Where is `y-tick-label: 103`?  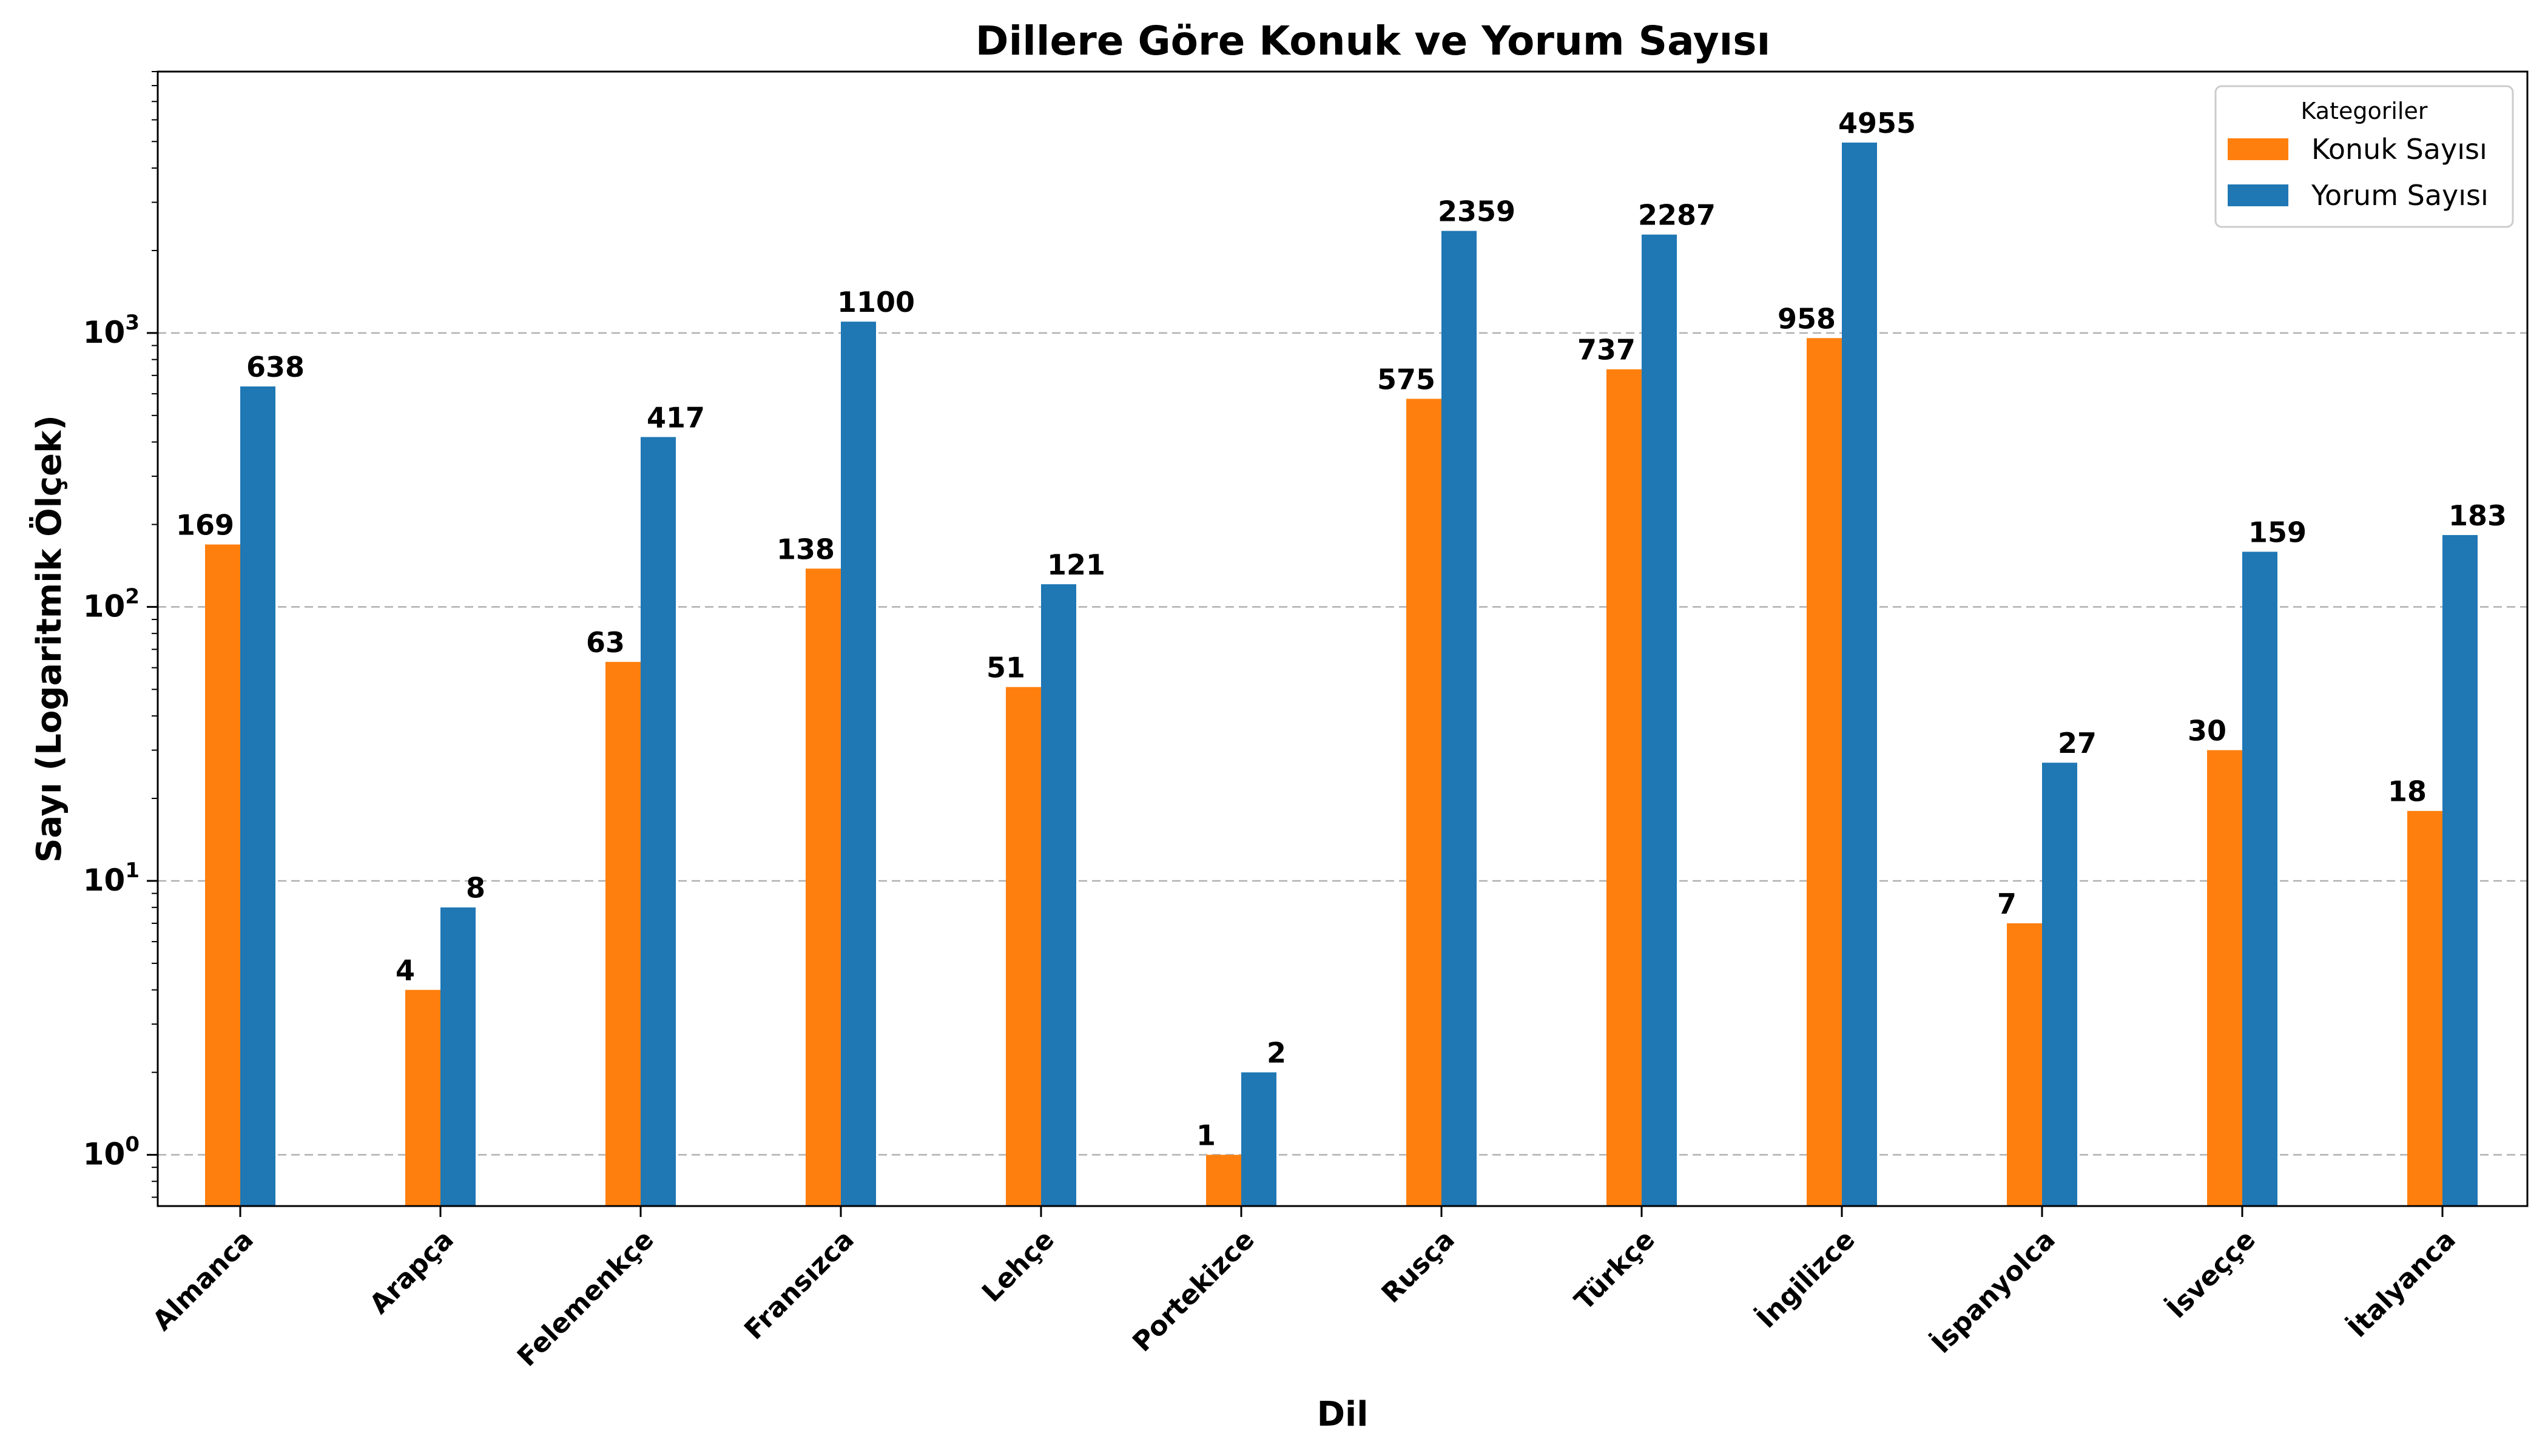 y-tick-label: 103 is located at coordinates (111, 330).